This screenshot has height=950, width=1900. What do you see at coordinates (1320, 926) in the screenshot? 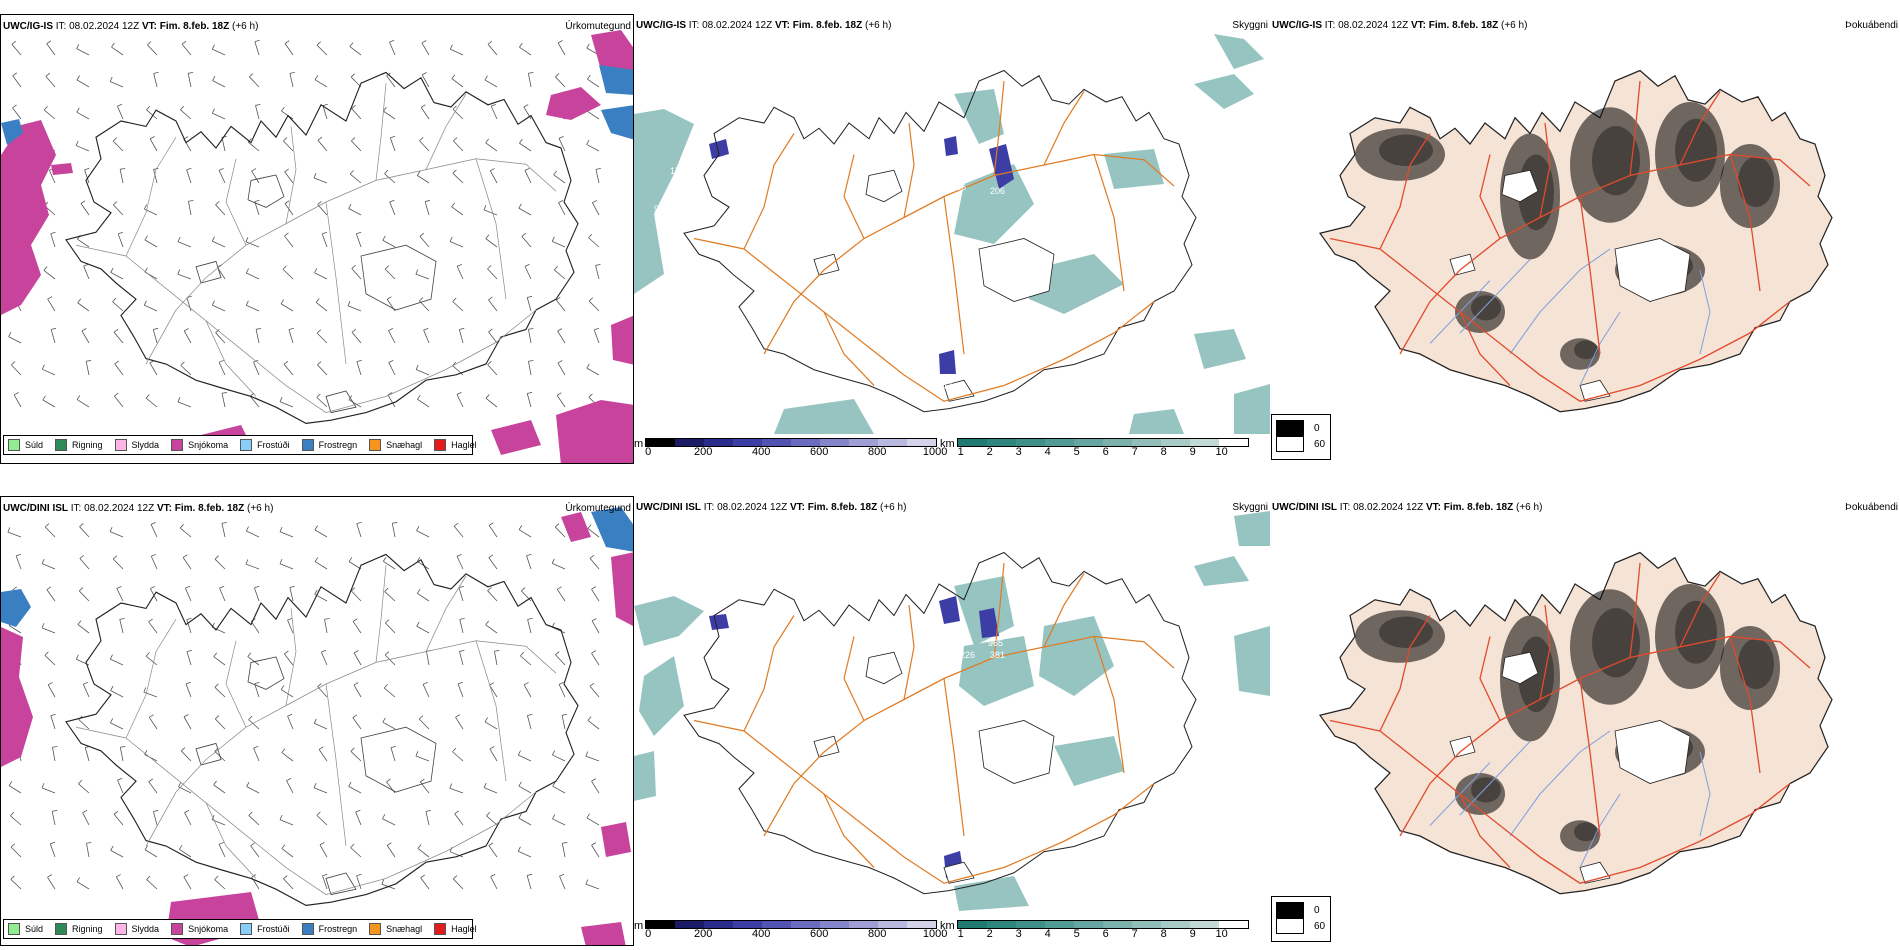
I see `legend-label: 60` at bounding box center [1320, 926].